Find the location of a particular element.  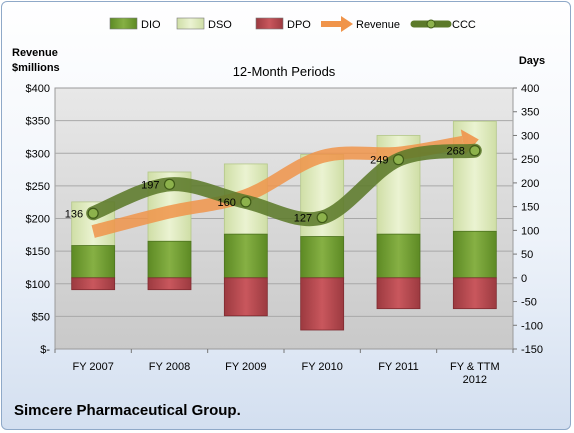

left-tick-label: $200 is located at coordinates (38, 220).